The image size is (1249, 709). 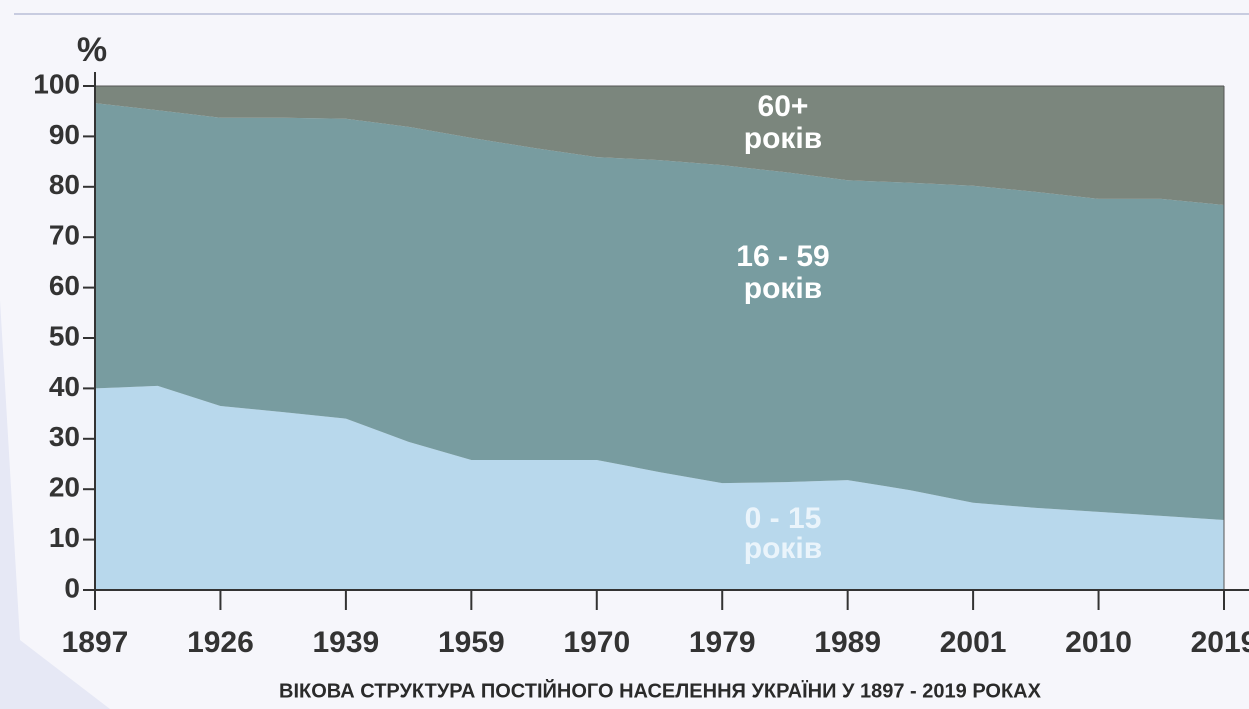 What do you see at coordinates (56, 83) in the screenshot?
I see `y-tick-label: 100` at bounding box center [56, 83].